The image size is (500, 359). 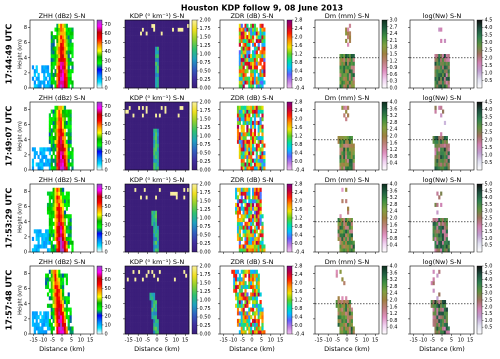 I want to click on colorbar-tick-label: 0.5, so click(x=489, y=246).